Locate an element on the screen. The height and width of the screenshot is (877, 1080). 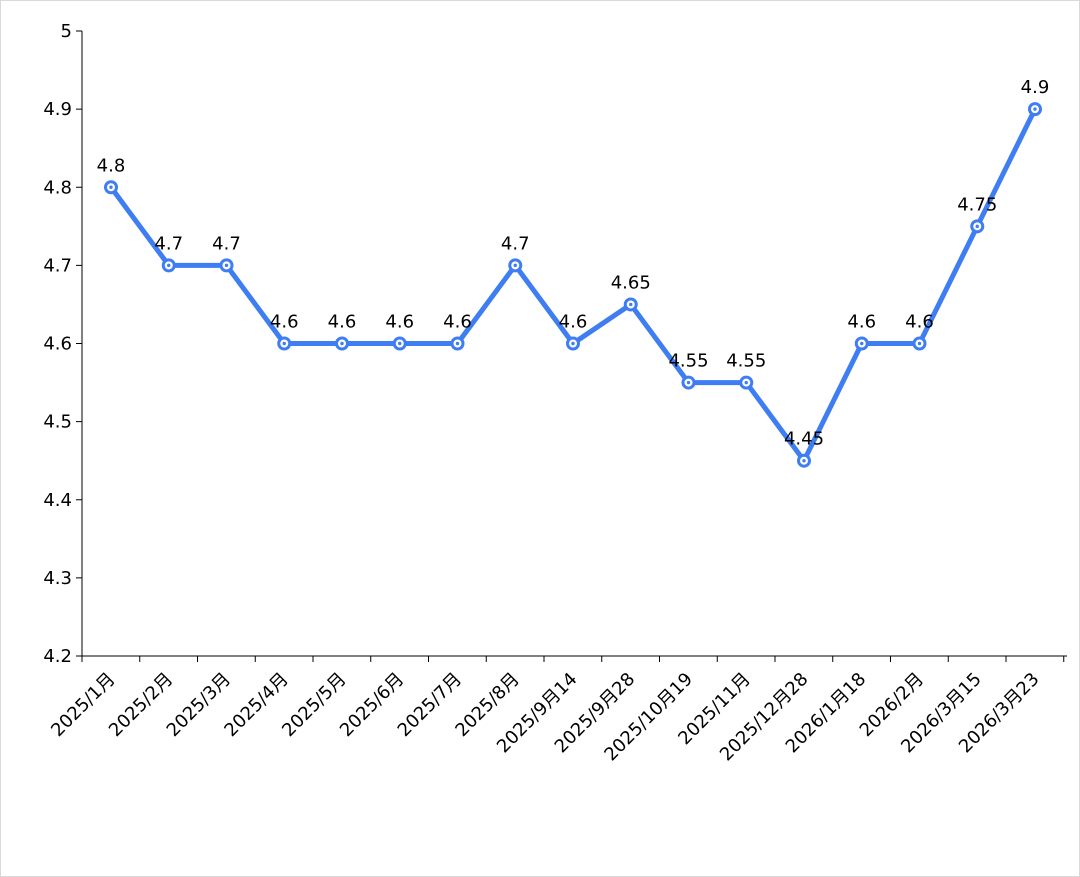
y-tick-label: 4.2 is located at coordinates (57, 656).